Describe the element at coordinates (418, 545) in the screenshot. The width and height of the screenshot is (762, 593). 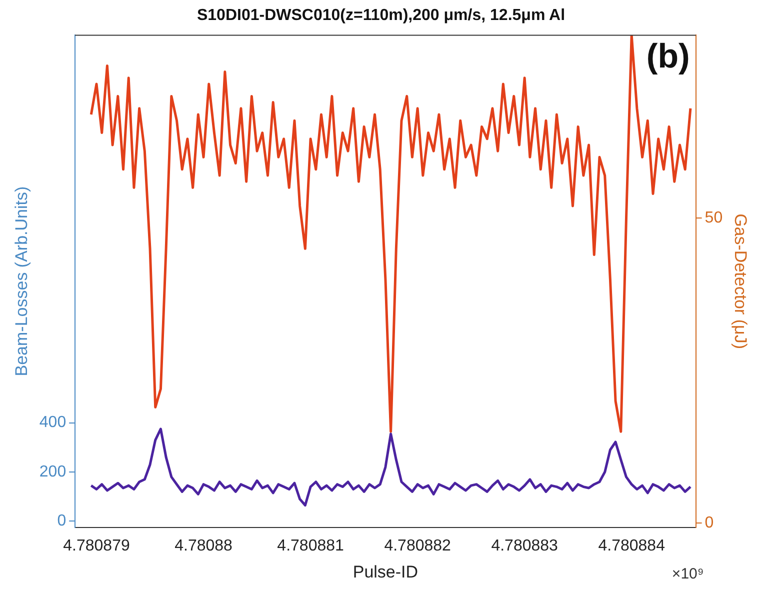
I see `x-tick-label: 4.780882` at that location.